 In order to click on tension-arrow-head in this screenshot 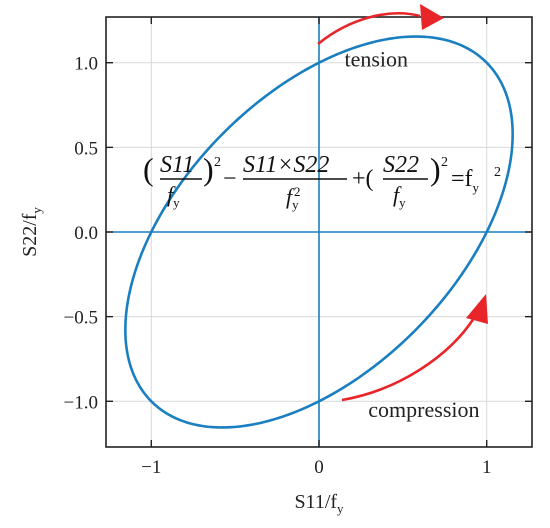, I will do `click(432, 17)`.